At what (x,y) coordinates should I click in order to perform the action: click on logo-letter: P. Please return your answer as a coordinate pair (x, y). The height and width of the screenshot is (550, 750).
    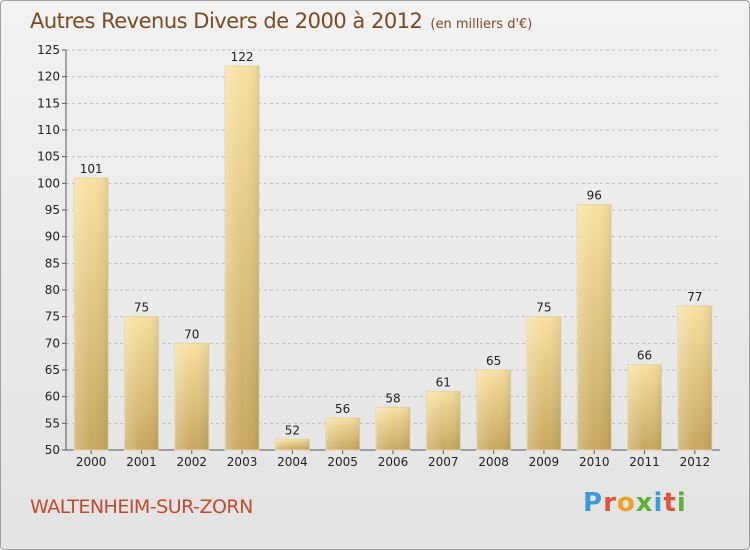
    Looking at the image, I should click on (593, 503).